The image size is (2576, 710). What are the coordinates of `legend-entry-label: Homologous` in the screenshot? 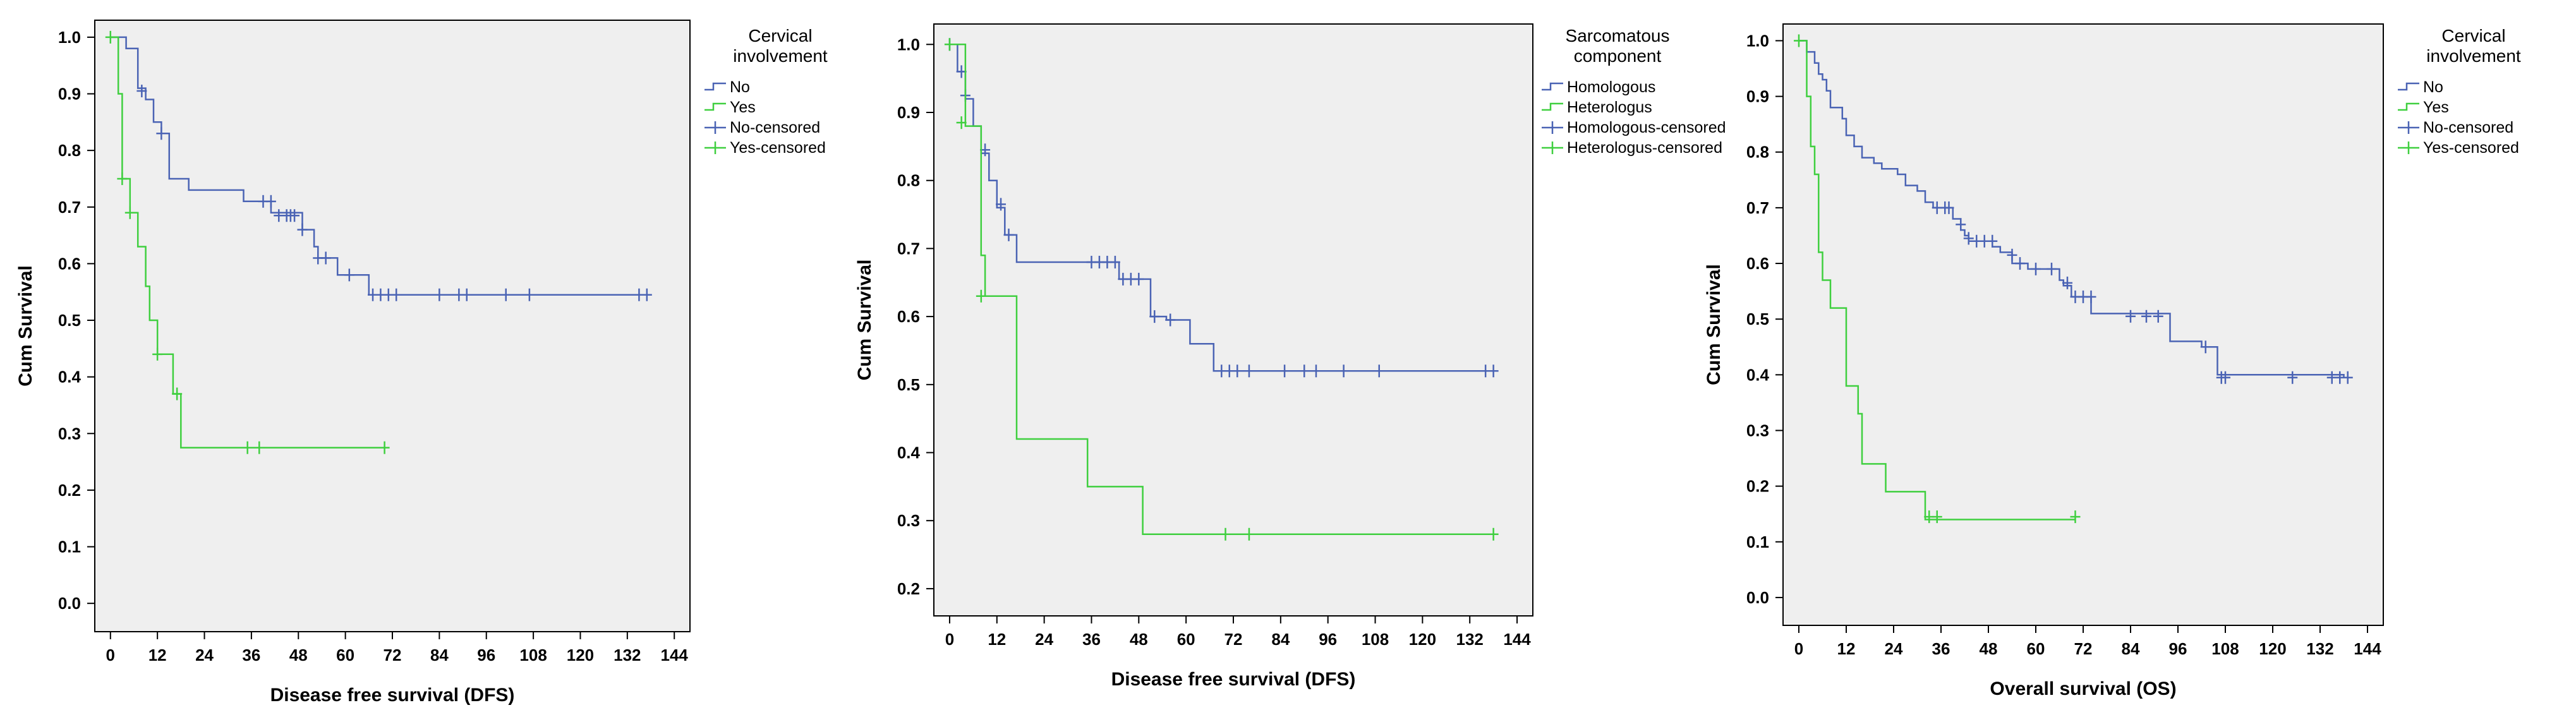 It's located at (1611, 87).